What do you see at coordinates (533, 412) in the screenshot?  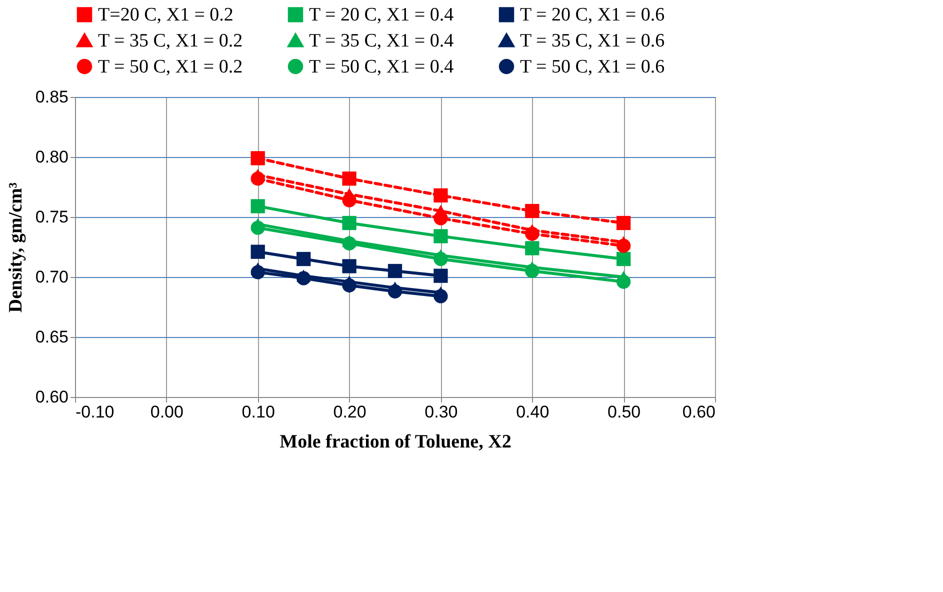 I see `x-tick-label: 0.40` at bounding box center [533, 412].